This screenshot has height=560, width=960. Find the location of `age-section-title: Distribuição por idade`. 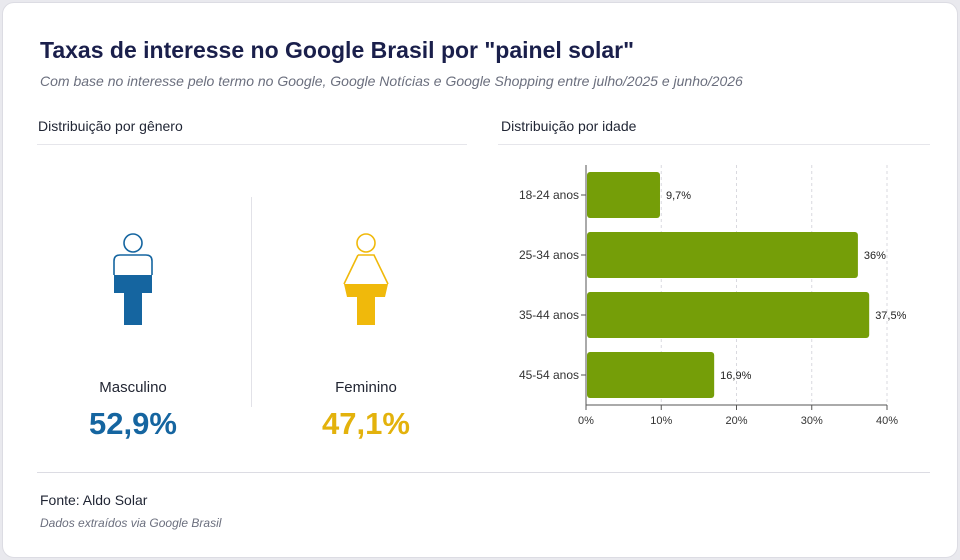

age-section-title: Distribuição por idade is located at coordinates (569, 126).